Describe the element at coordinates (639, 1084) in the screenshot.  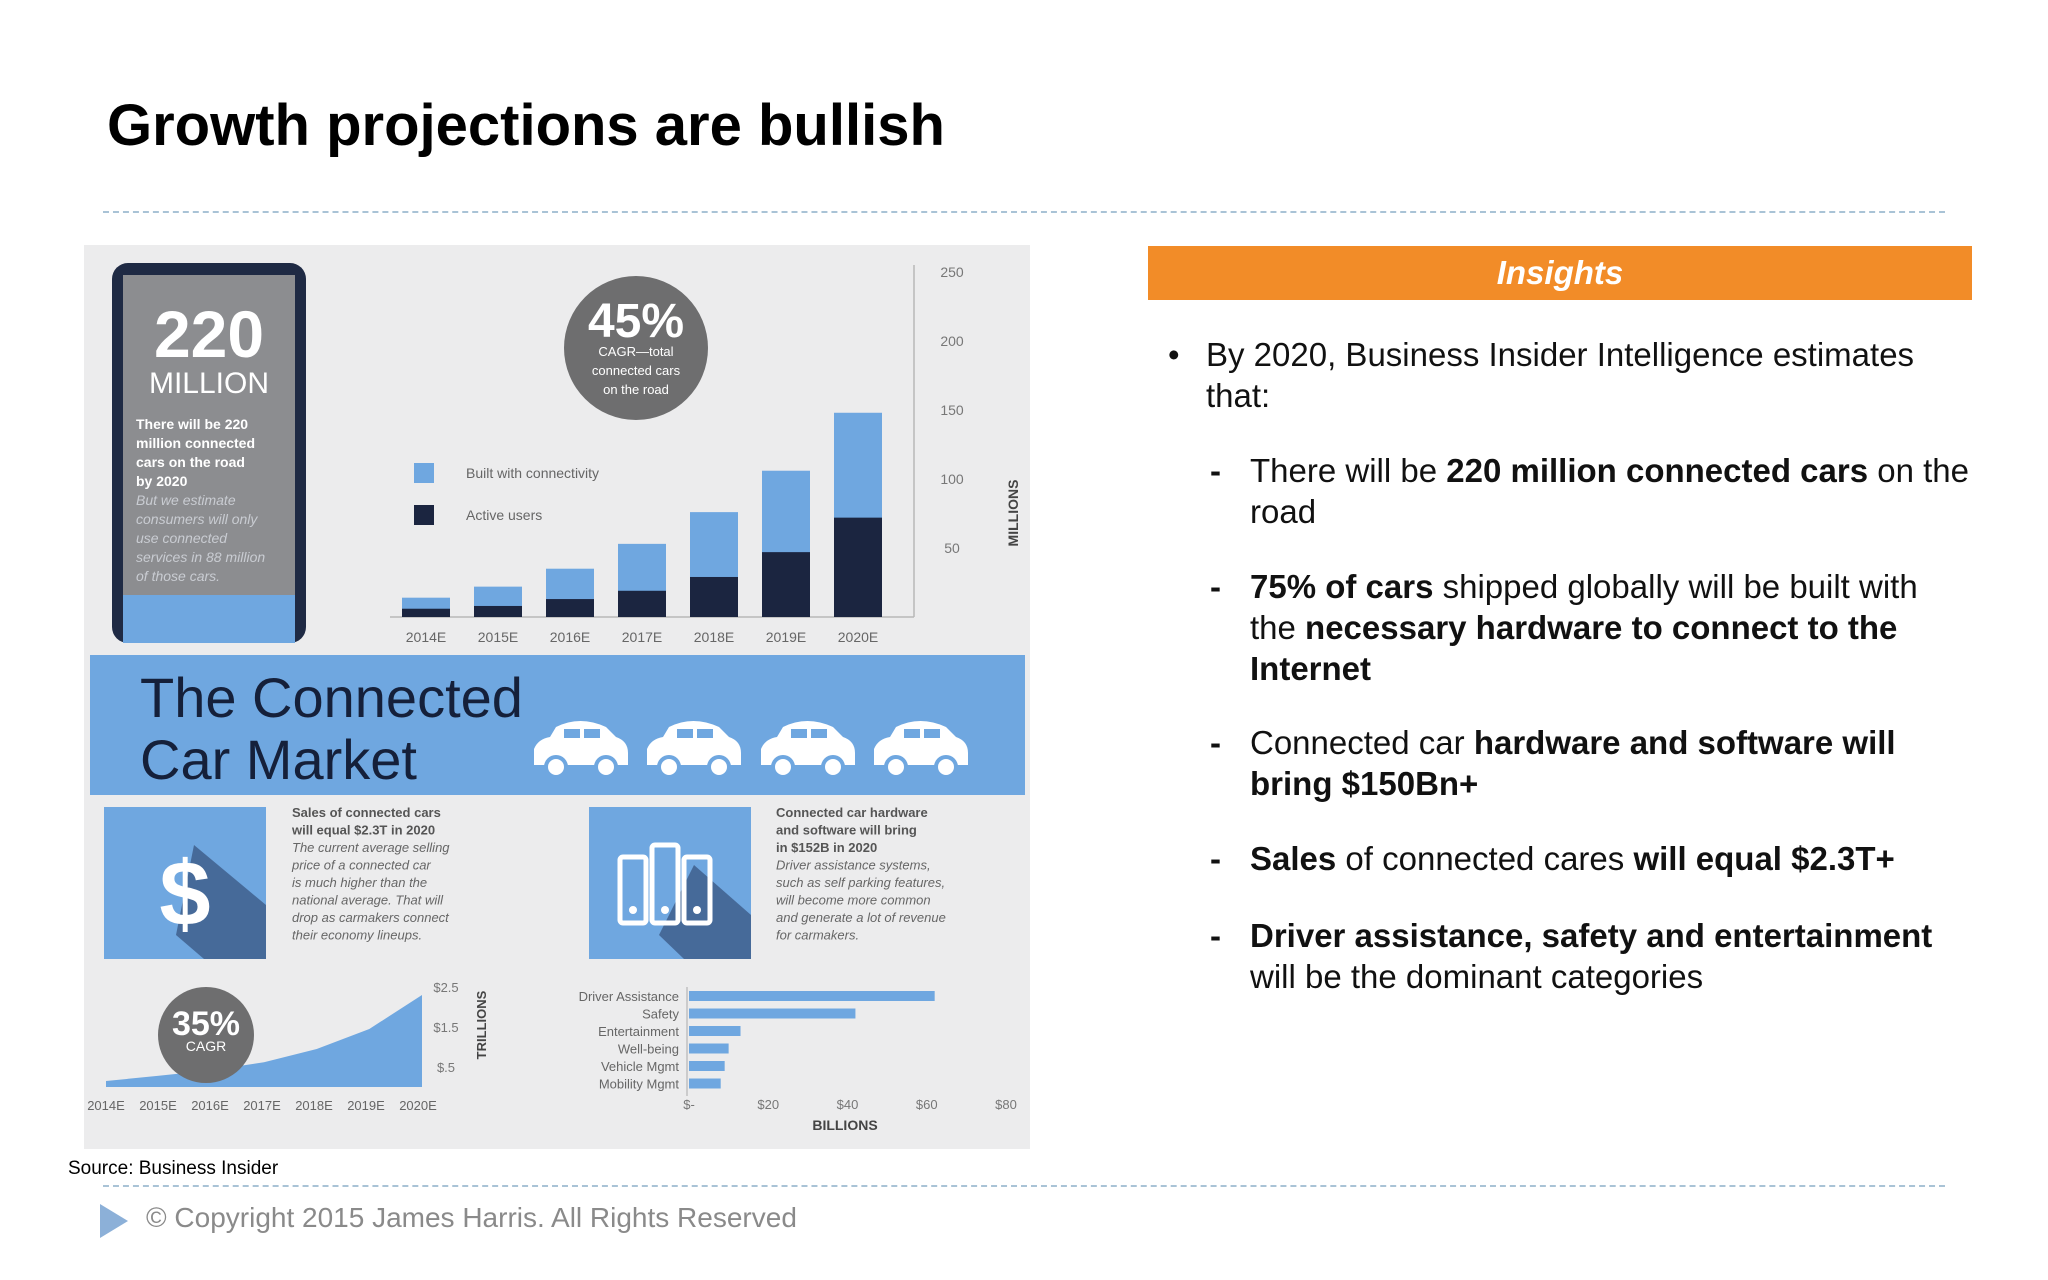
I see `hbar-category-label: Mobility Mgmt` at that location.